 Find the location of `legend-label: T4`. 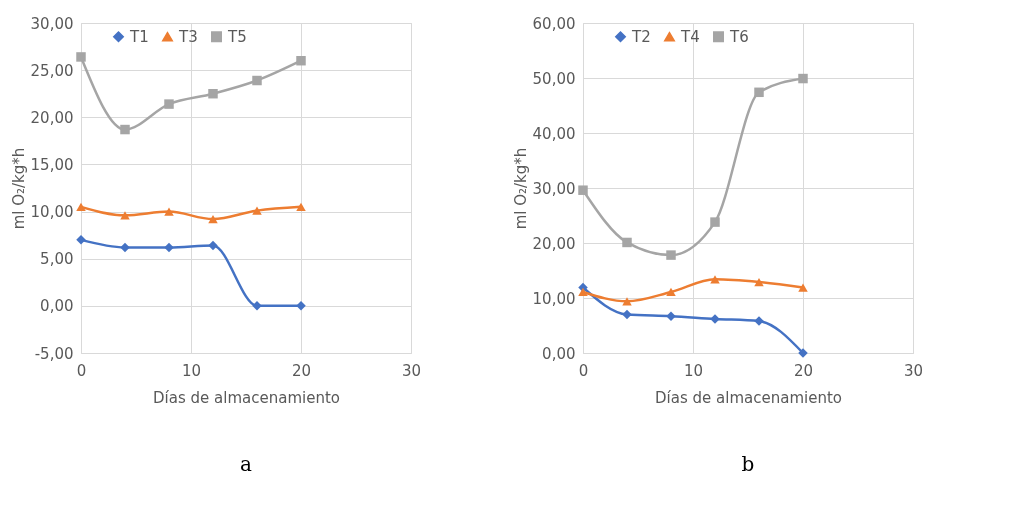

legend-label: T4 is located at coordinates (690, 36).